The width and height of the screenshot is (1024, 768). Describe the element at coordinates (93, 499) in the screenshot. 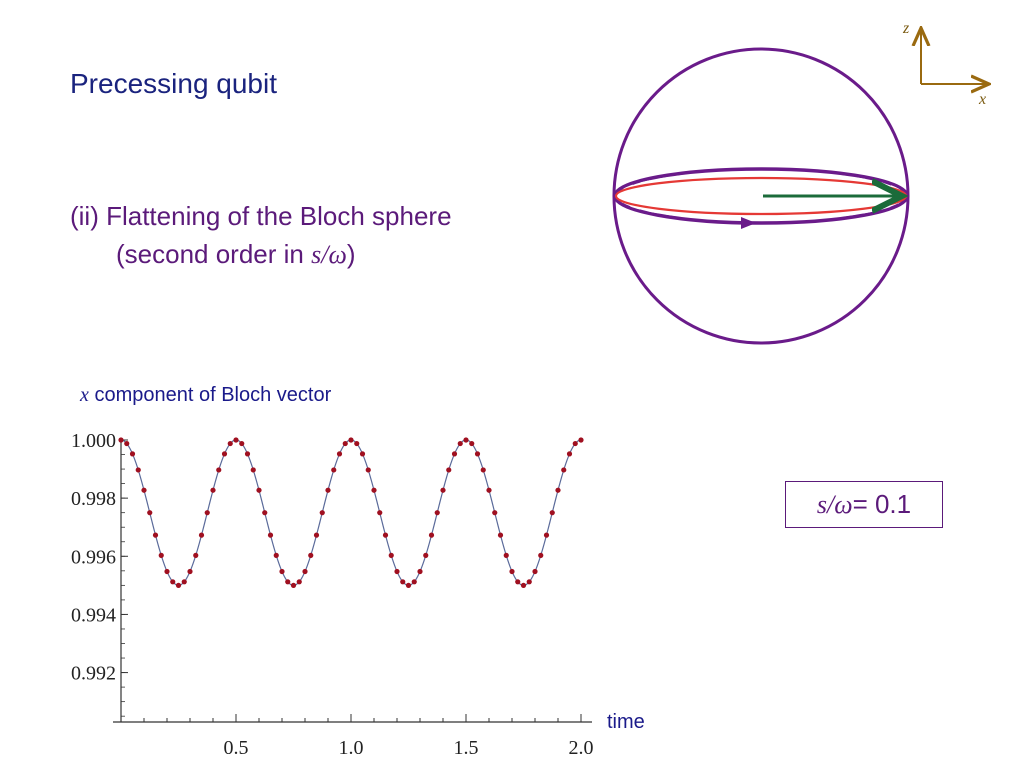

I see `y-tick-label: 0.998` at that location.